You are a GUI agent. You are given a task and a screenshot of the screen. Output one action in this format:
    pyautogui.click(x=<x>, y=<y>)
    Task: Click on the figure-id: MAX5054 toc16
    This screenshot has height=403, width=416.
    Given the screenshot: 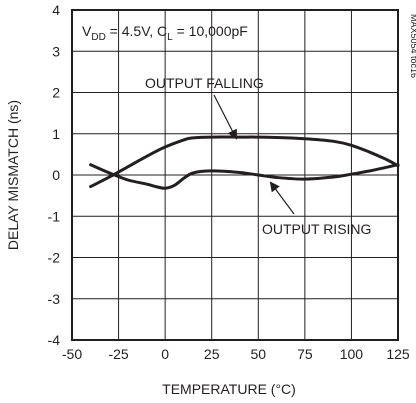 What is the action you would take?
    pyautogui.click(x=412, y=46)
    